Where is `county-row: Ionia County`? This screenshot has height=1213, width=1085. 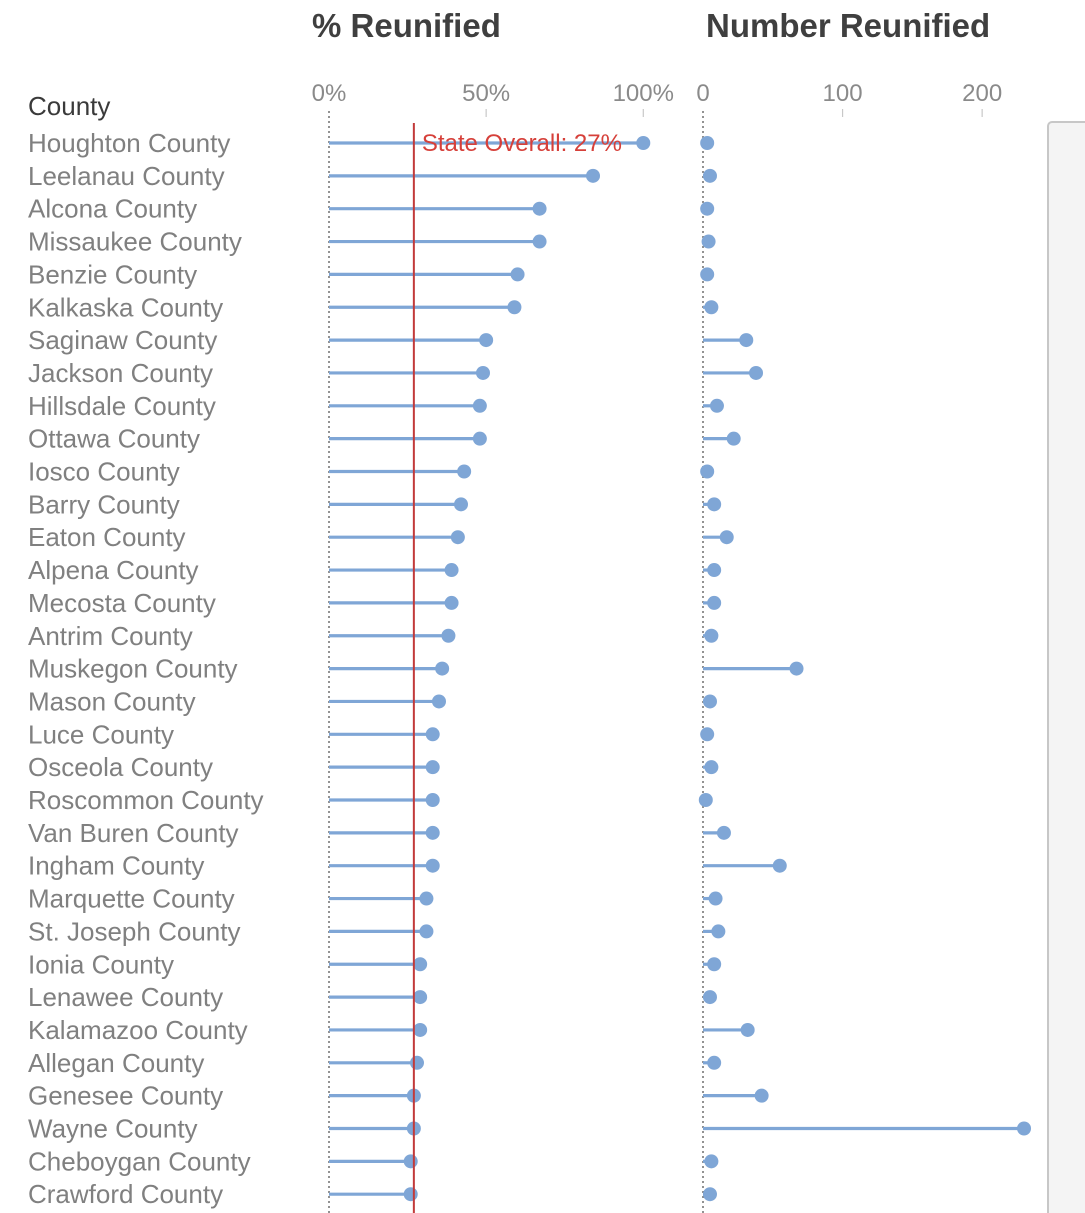 county-row: Ionia County is located at coordinates (375, 964).